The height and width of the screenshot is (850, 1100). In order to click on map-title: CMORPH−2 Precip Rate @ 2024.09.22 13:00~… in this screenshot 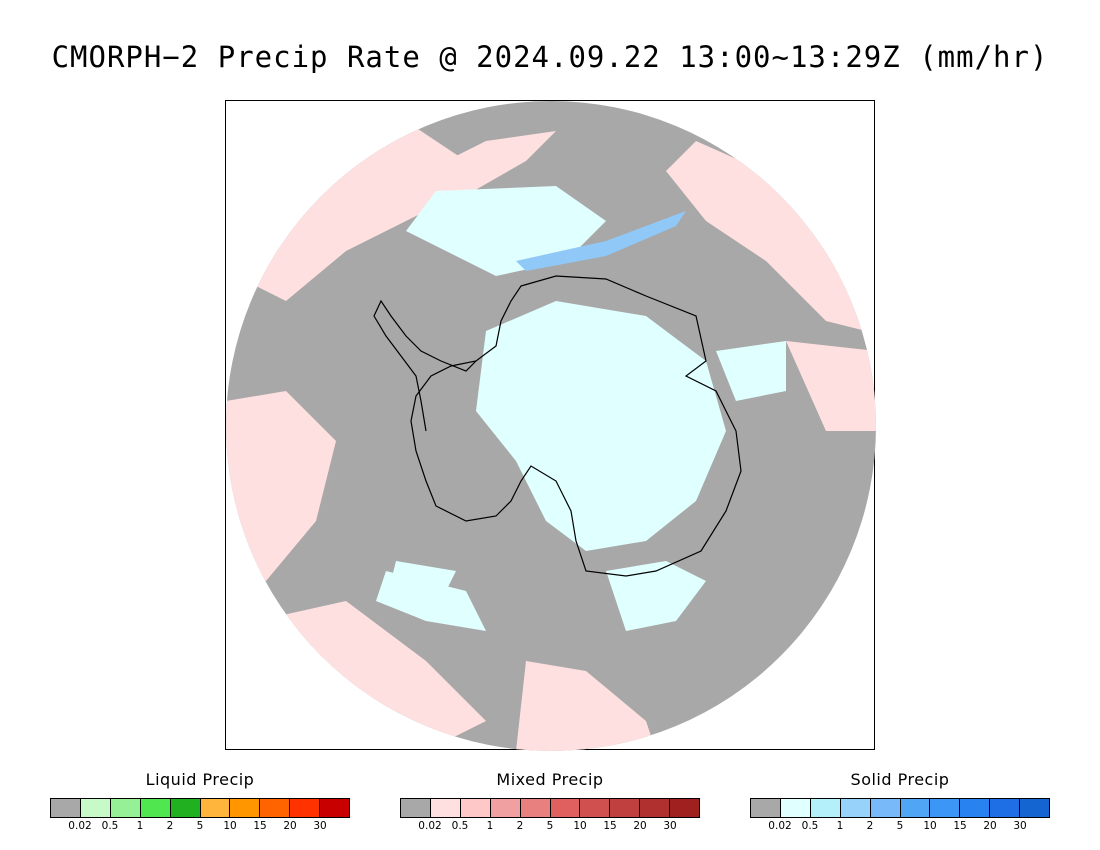, I will do `click(550, 57)`.